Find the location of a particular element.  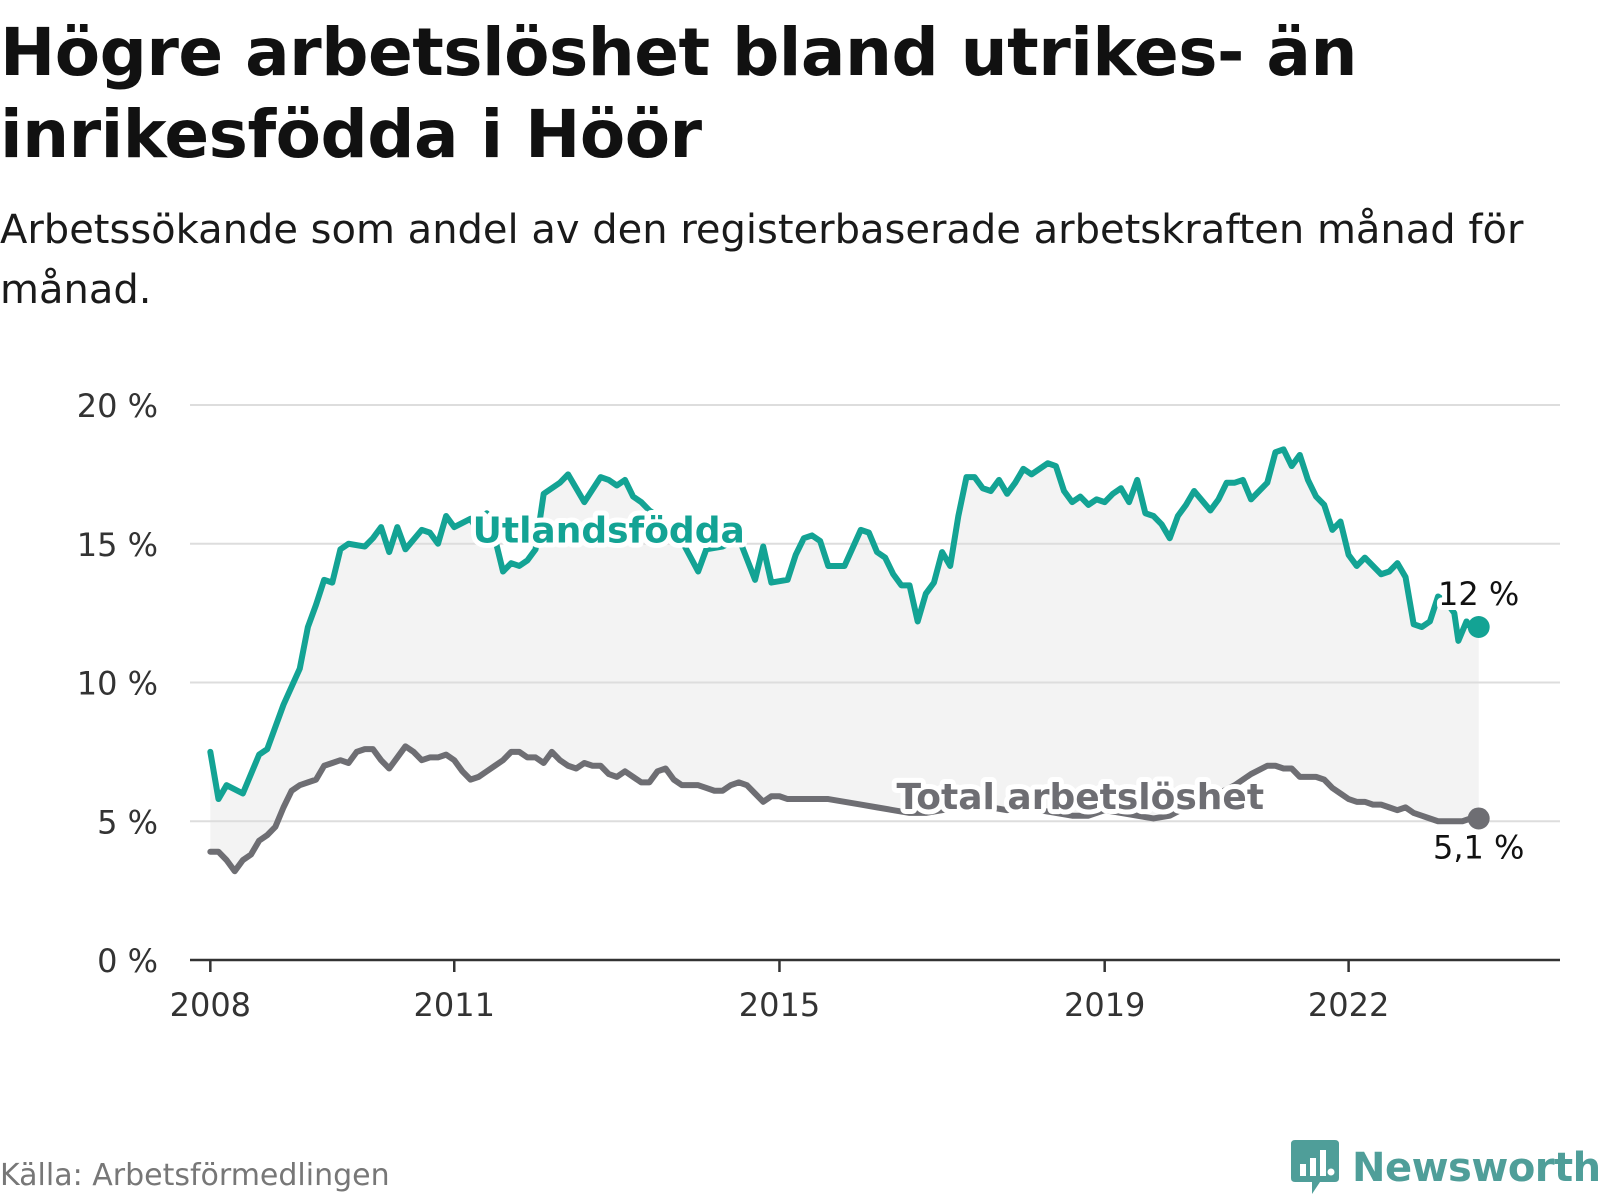

source-note: Källa: Arbetsförmedlingen is located at coordinates (195, 1175).